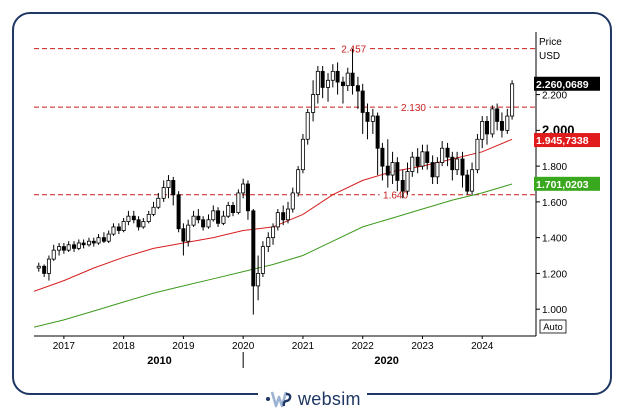 This screenshot has width=629, height=414. Describe the element at coordinates (329, 398) in the screenshot. I see `brand-name: websim` at that location.